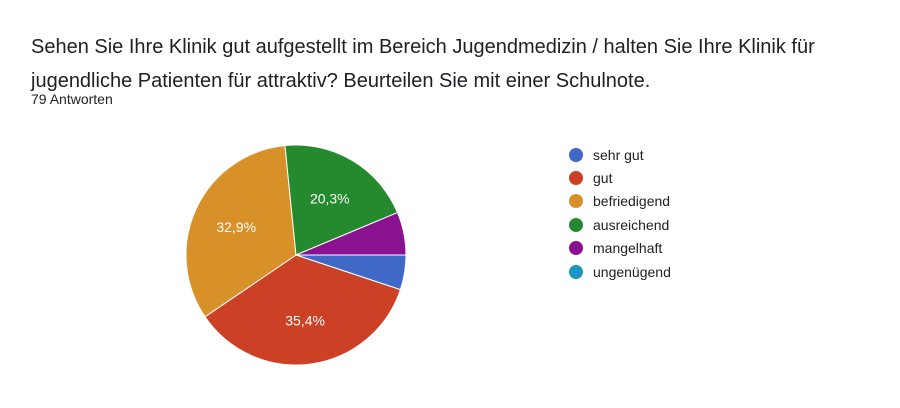 Image resolution: width=900 pixels, height=408 pixels. I want to click on legend-label: ungenügend, so click(632, 271).